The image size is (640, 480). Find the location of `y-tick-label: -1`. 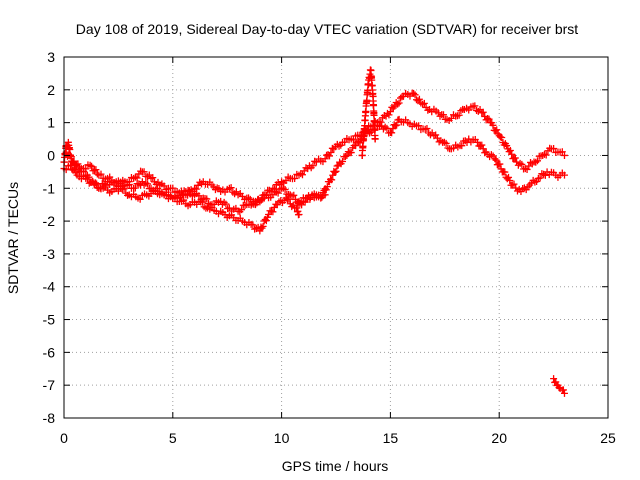

y-tick-label: -1 is located at coordinates (49, 188).